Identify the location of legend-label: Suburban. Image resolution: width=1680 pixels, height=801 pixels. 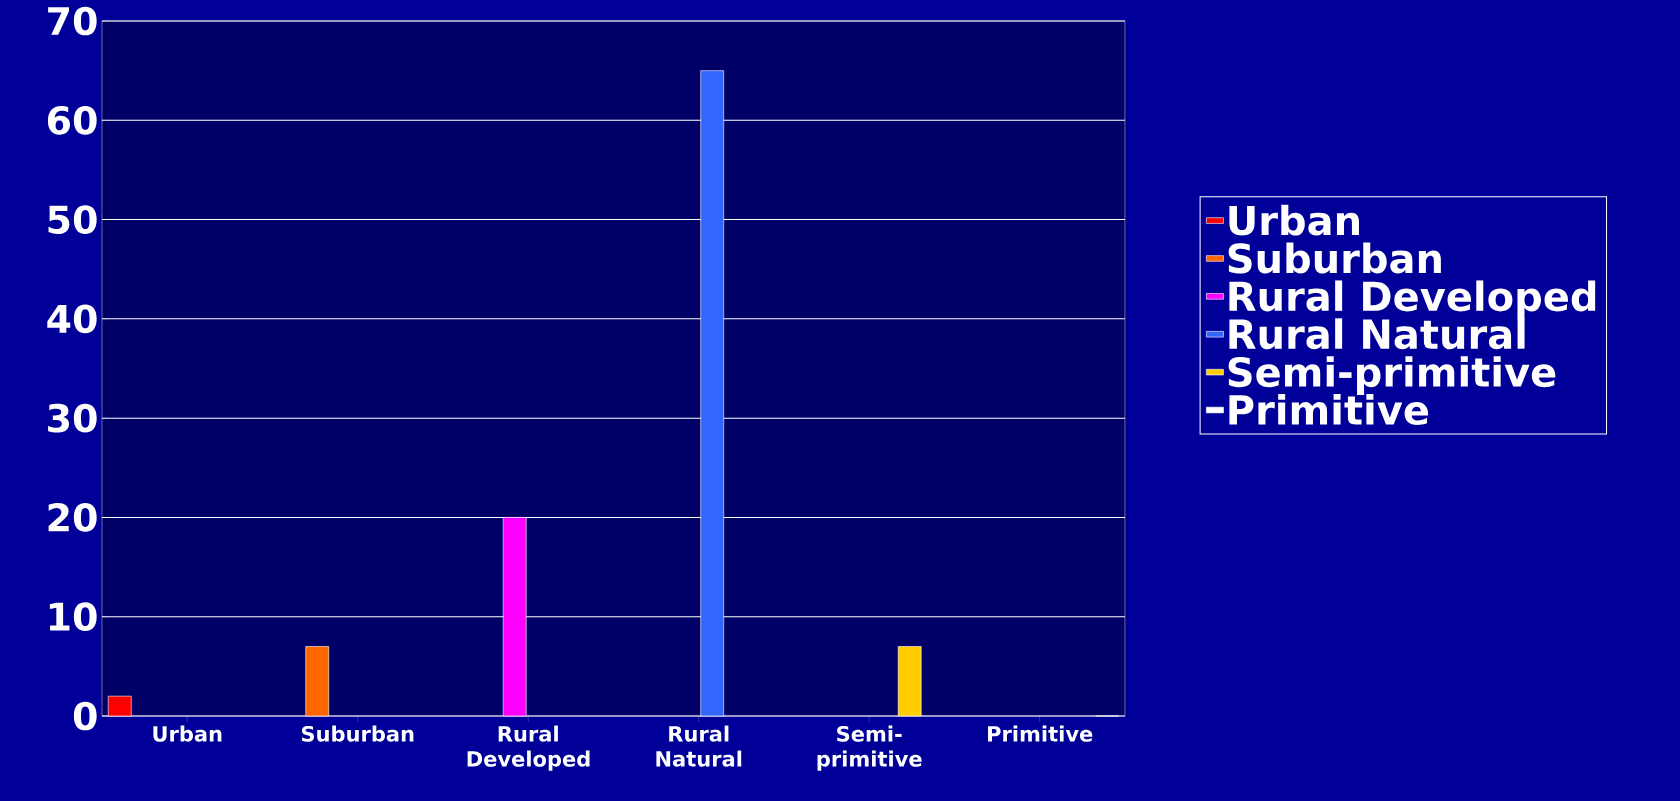
(1334, 258).